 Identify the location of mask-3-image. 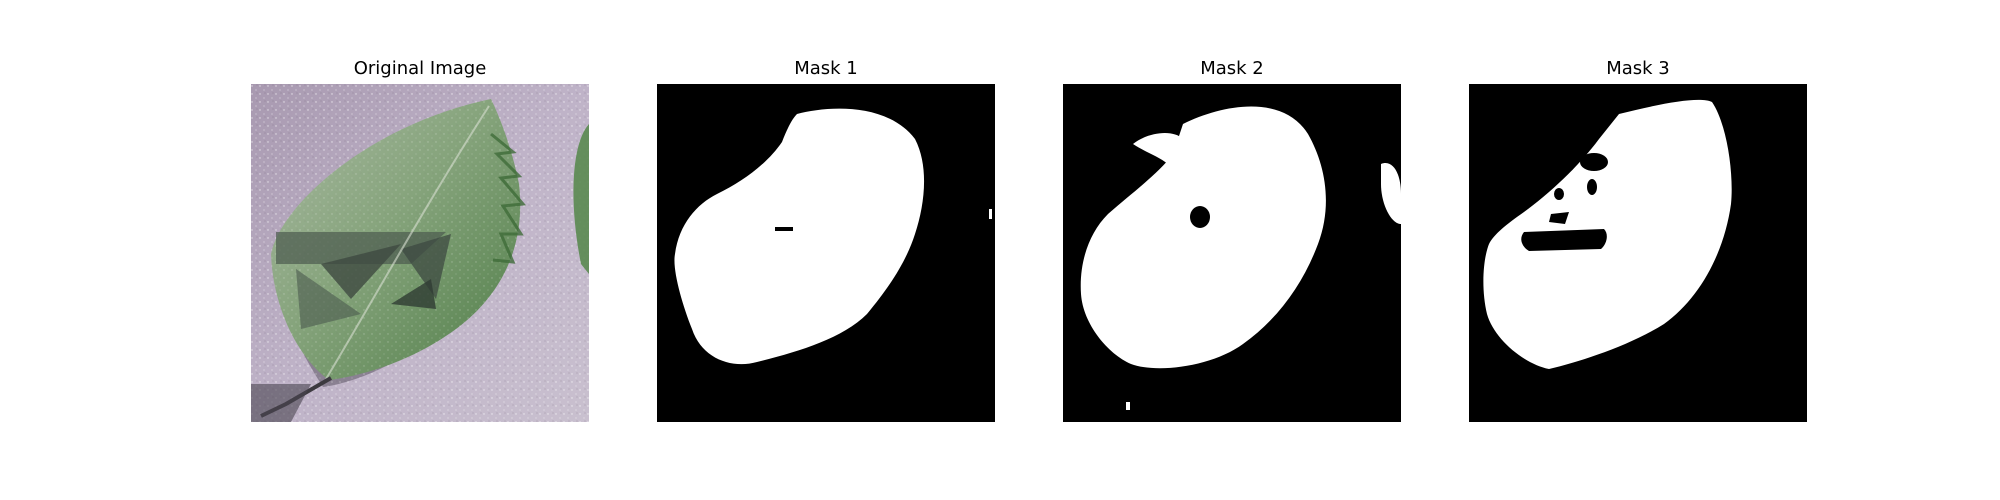
(1638, 253).